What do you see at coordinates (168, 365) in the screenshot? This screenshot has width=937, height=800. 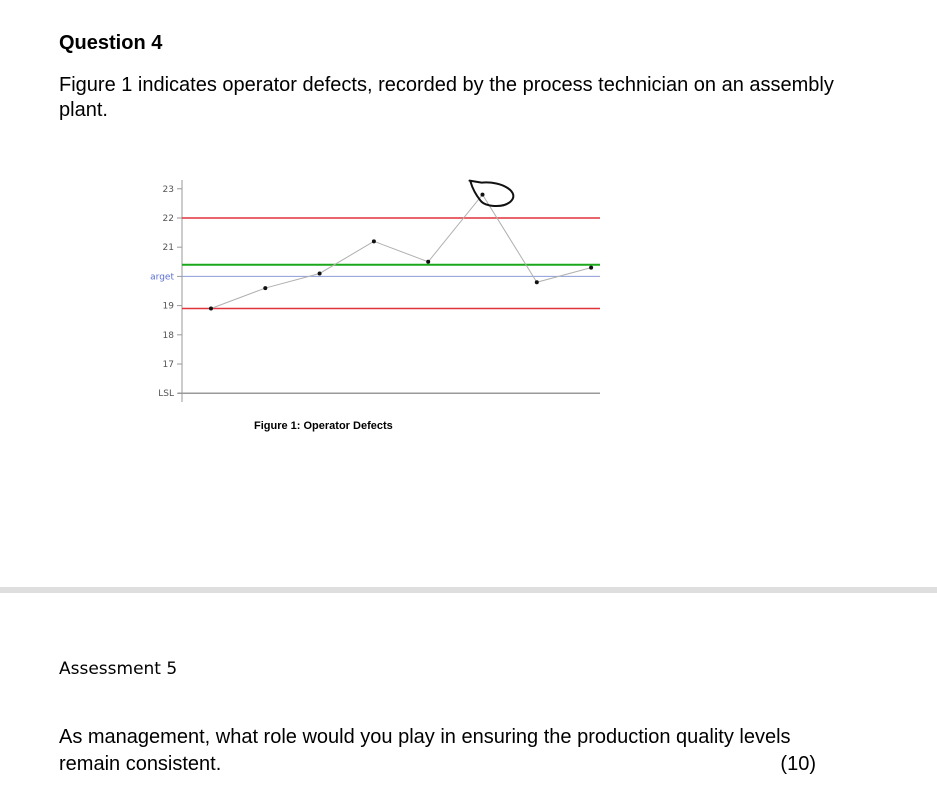 I see `y-tick-label: 17` at bounding box center [168, 365].